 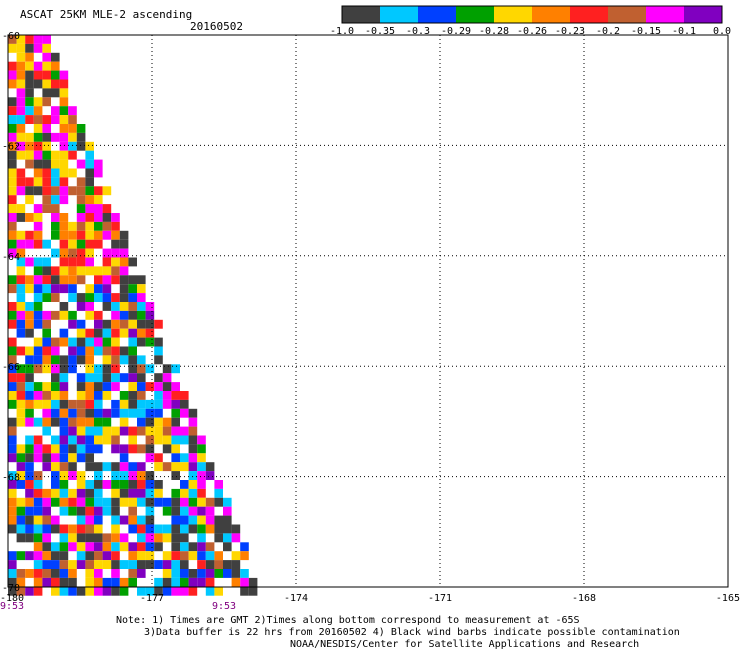 What do you see at coordinates (216, 26) in the screenshot?
I see `chart-date: 20160502` at bounding box center [216, 26].